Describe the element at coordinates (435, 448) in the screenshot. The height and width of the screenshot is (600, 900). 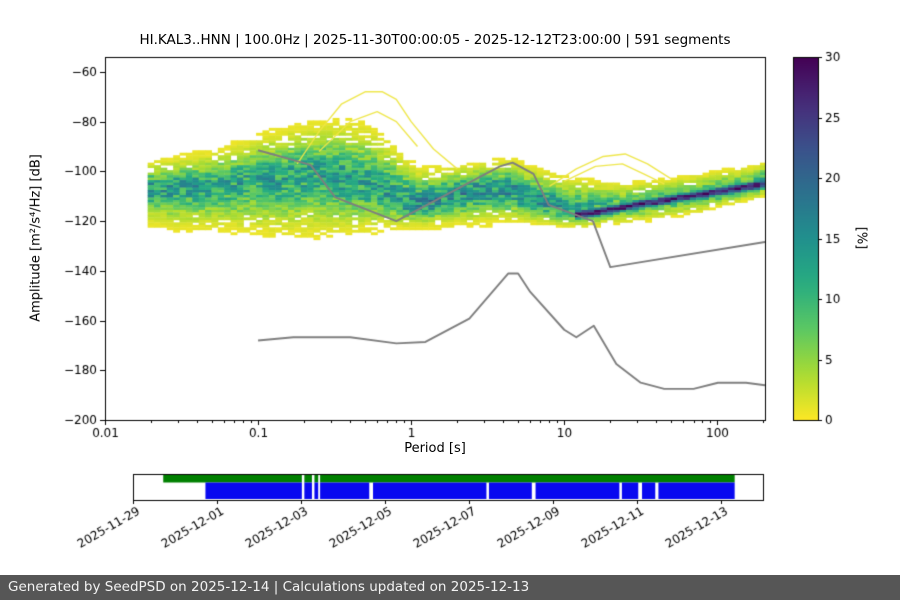
I see `x-axis-label: Period [s]` at that location.